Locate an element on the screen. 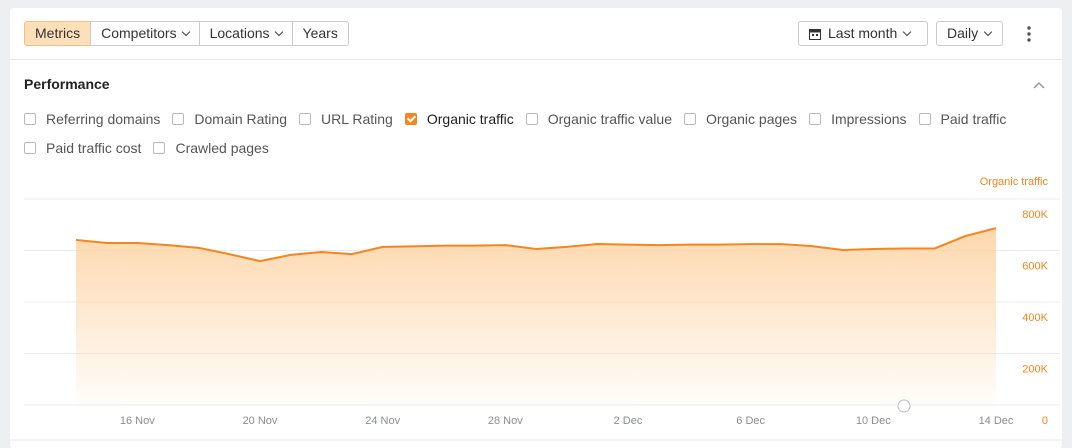 Image resolution: width=1072 pixels, height=448 pixels. y-tick-label: 600K is located at coordinates (1035, 266).